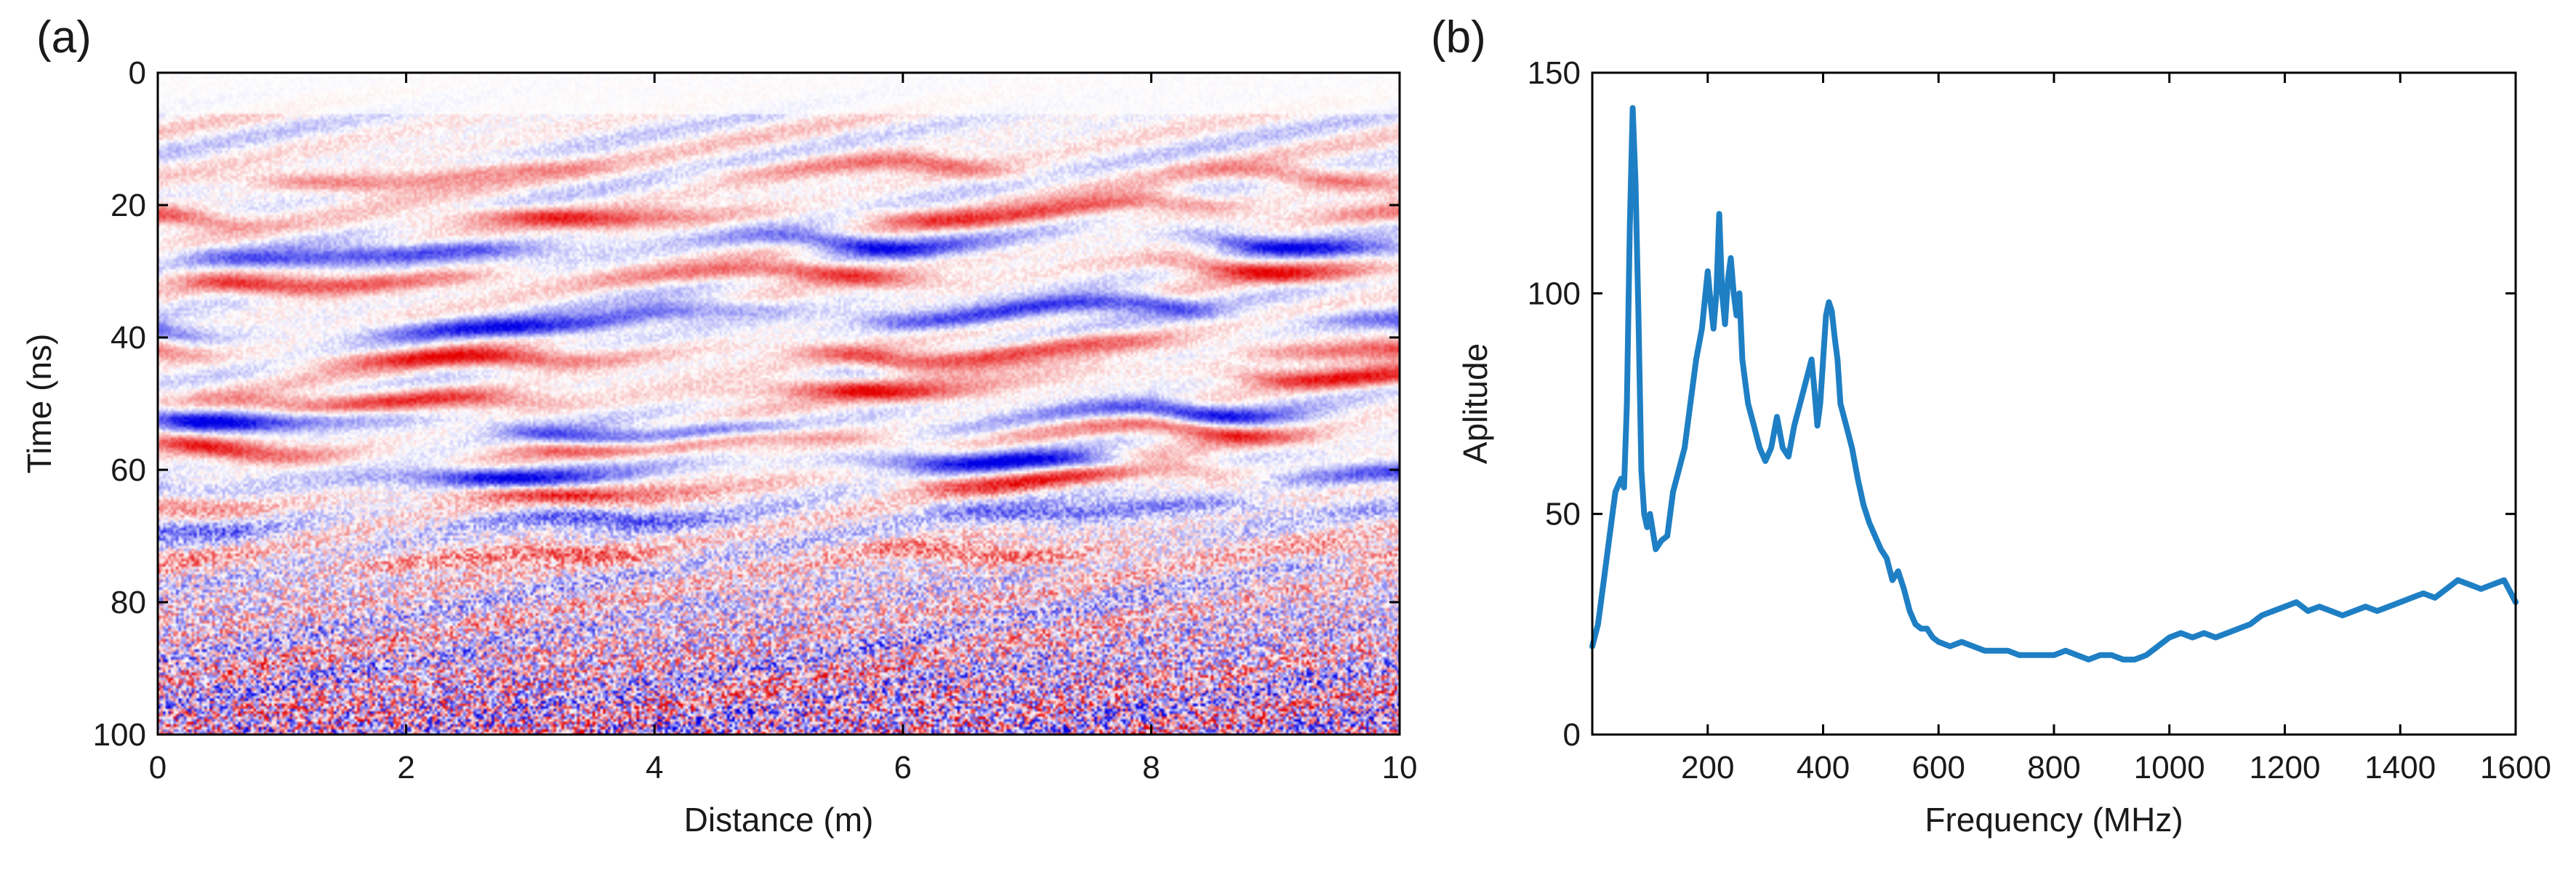  Describe the element at coordinates (137, 73) in the screenshot. I see `radargram-y-tick-label: 0` at that location.